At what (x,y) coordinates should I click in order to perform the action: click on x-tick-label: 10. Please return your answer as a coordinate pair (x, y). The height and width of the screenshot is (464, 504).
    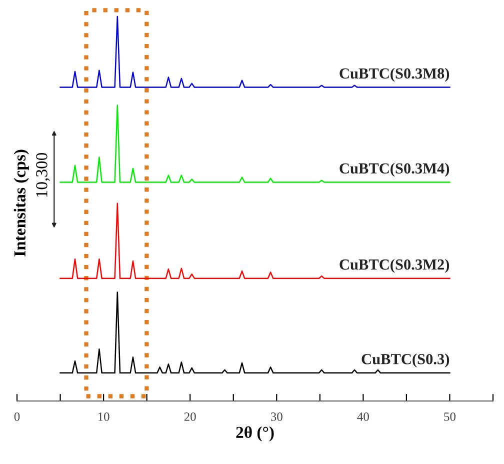
    Looking at the image, I should click on (104, 416).